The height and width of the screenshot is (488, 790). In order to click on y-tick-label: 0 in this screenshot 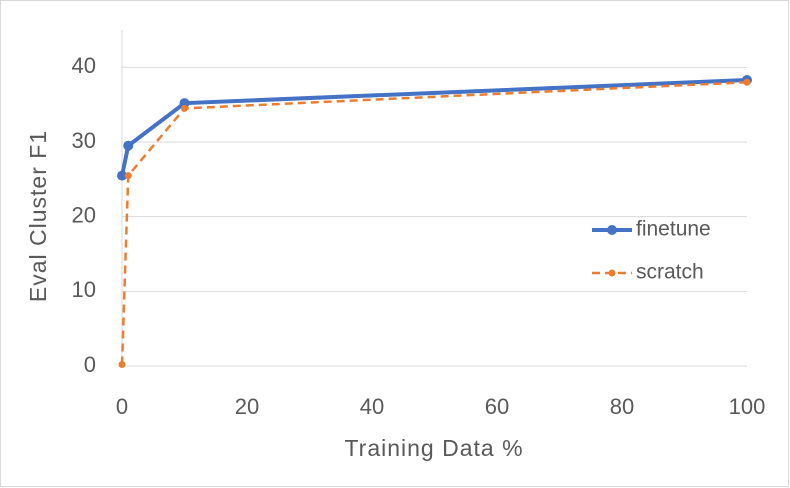, I will do `click(90, 364)`.